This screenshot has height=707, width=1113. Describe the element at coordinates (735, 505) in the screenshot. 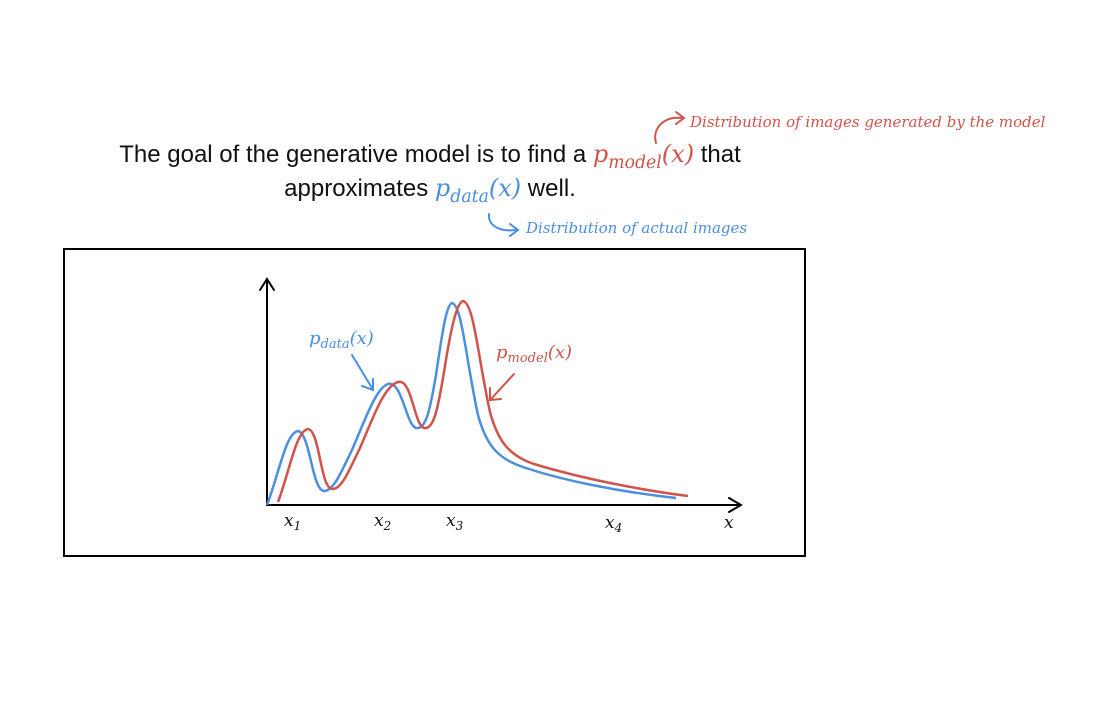

I see `x-axis-arrowhead` at that location.